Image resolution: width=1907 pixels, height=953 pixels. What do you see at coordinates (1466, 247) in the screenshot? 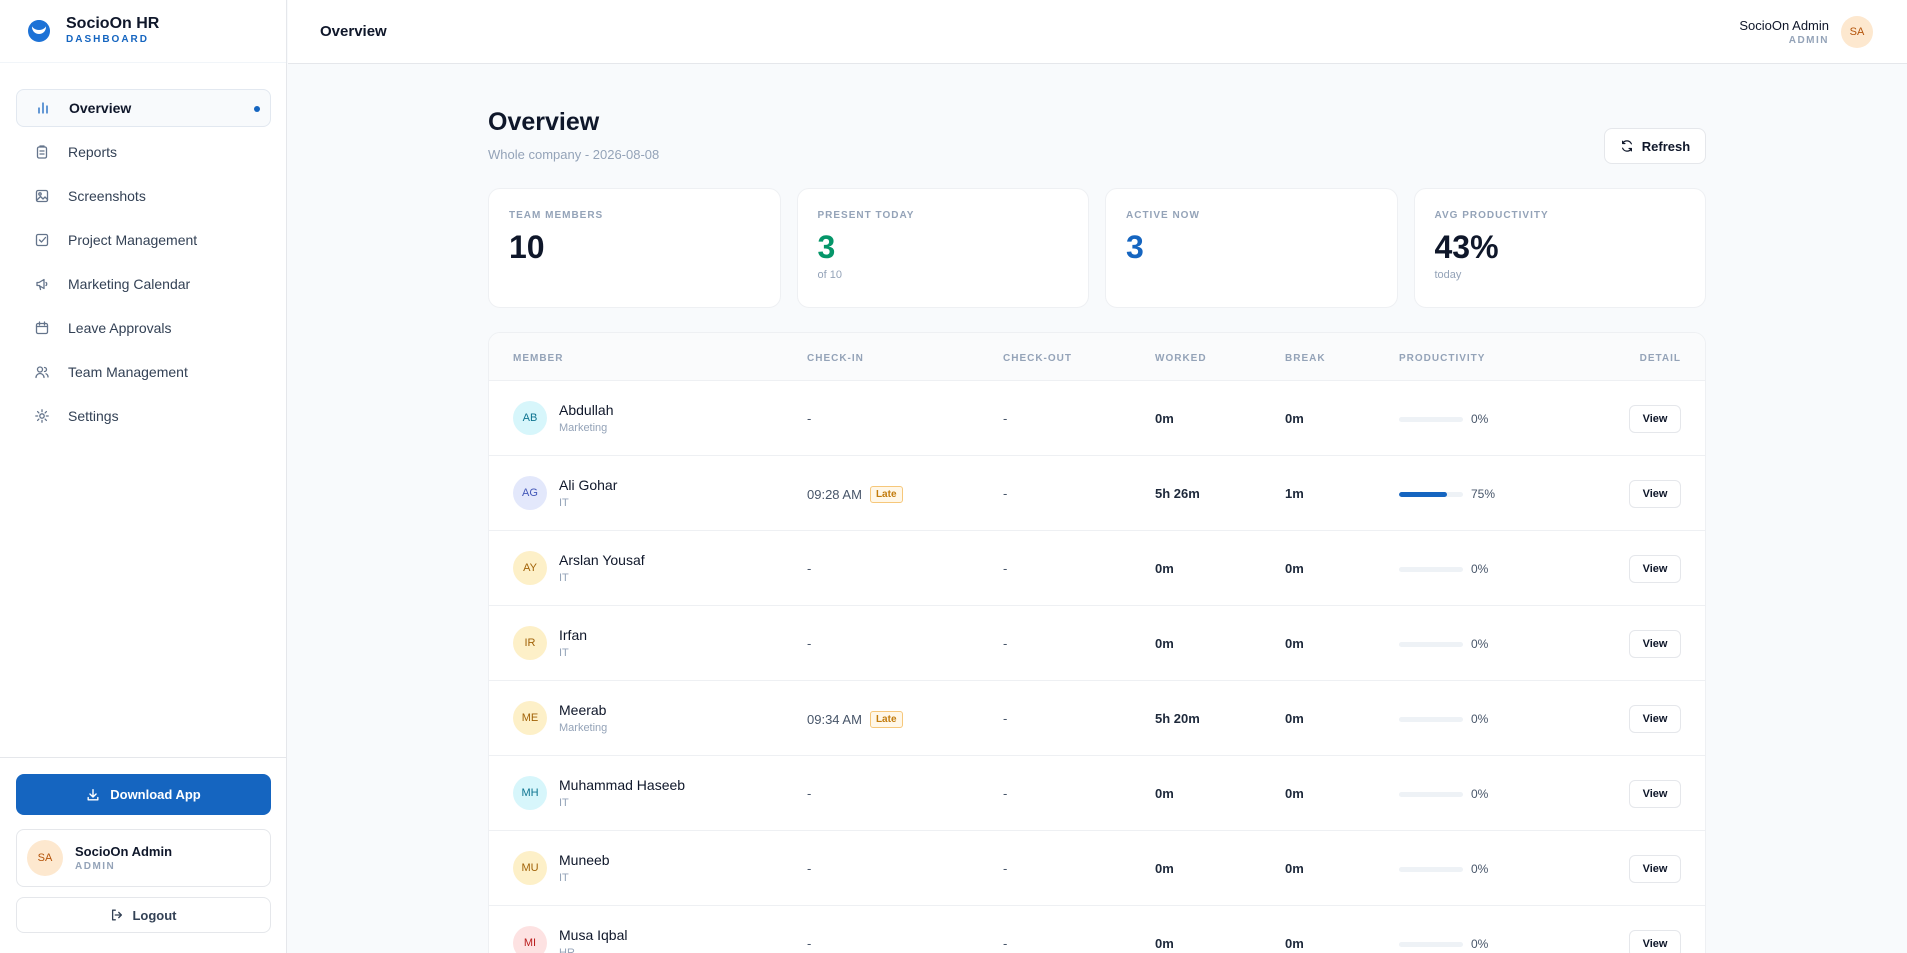
I see `stat-value: 43%` at bounding box center [1466, 247].